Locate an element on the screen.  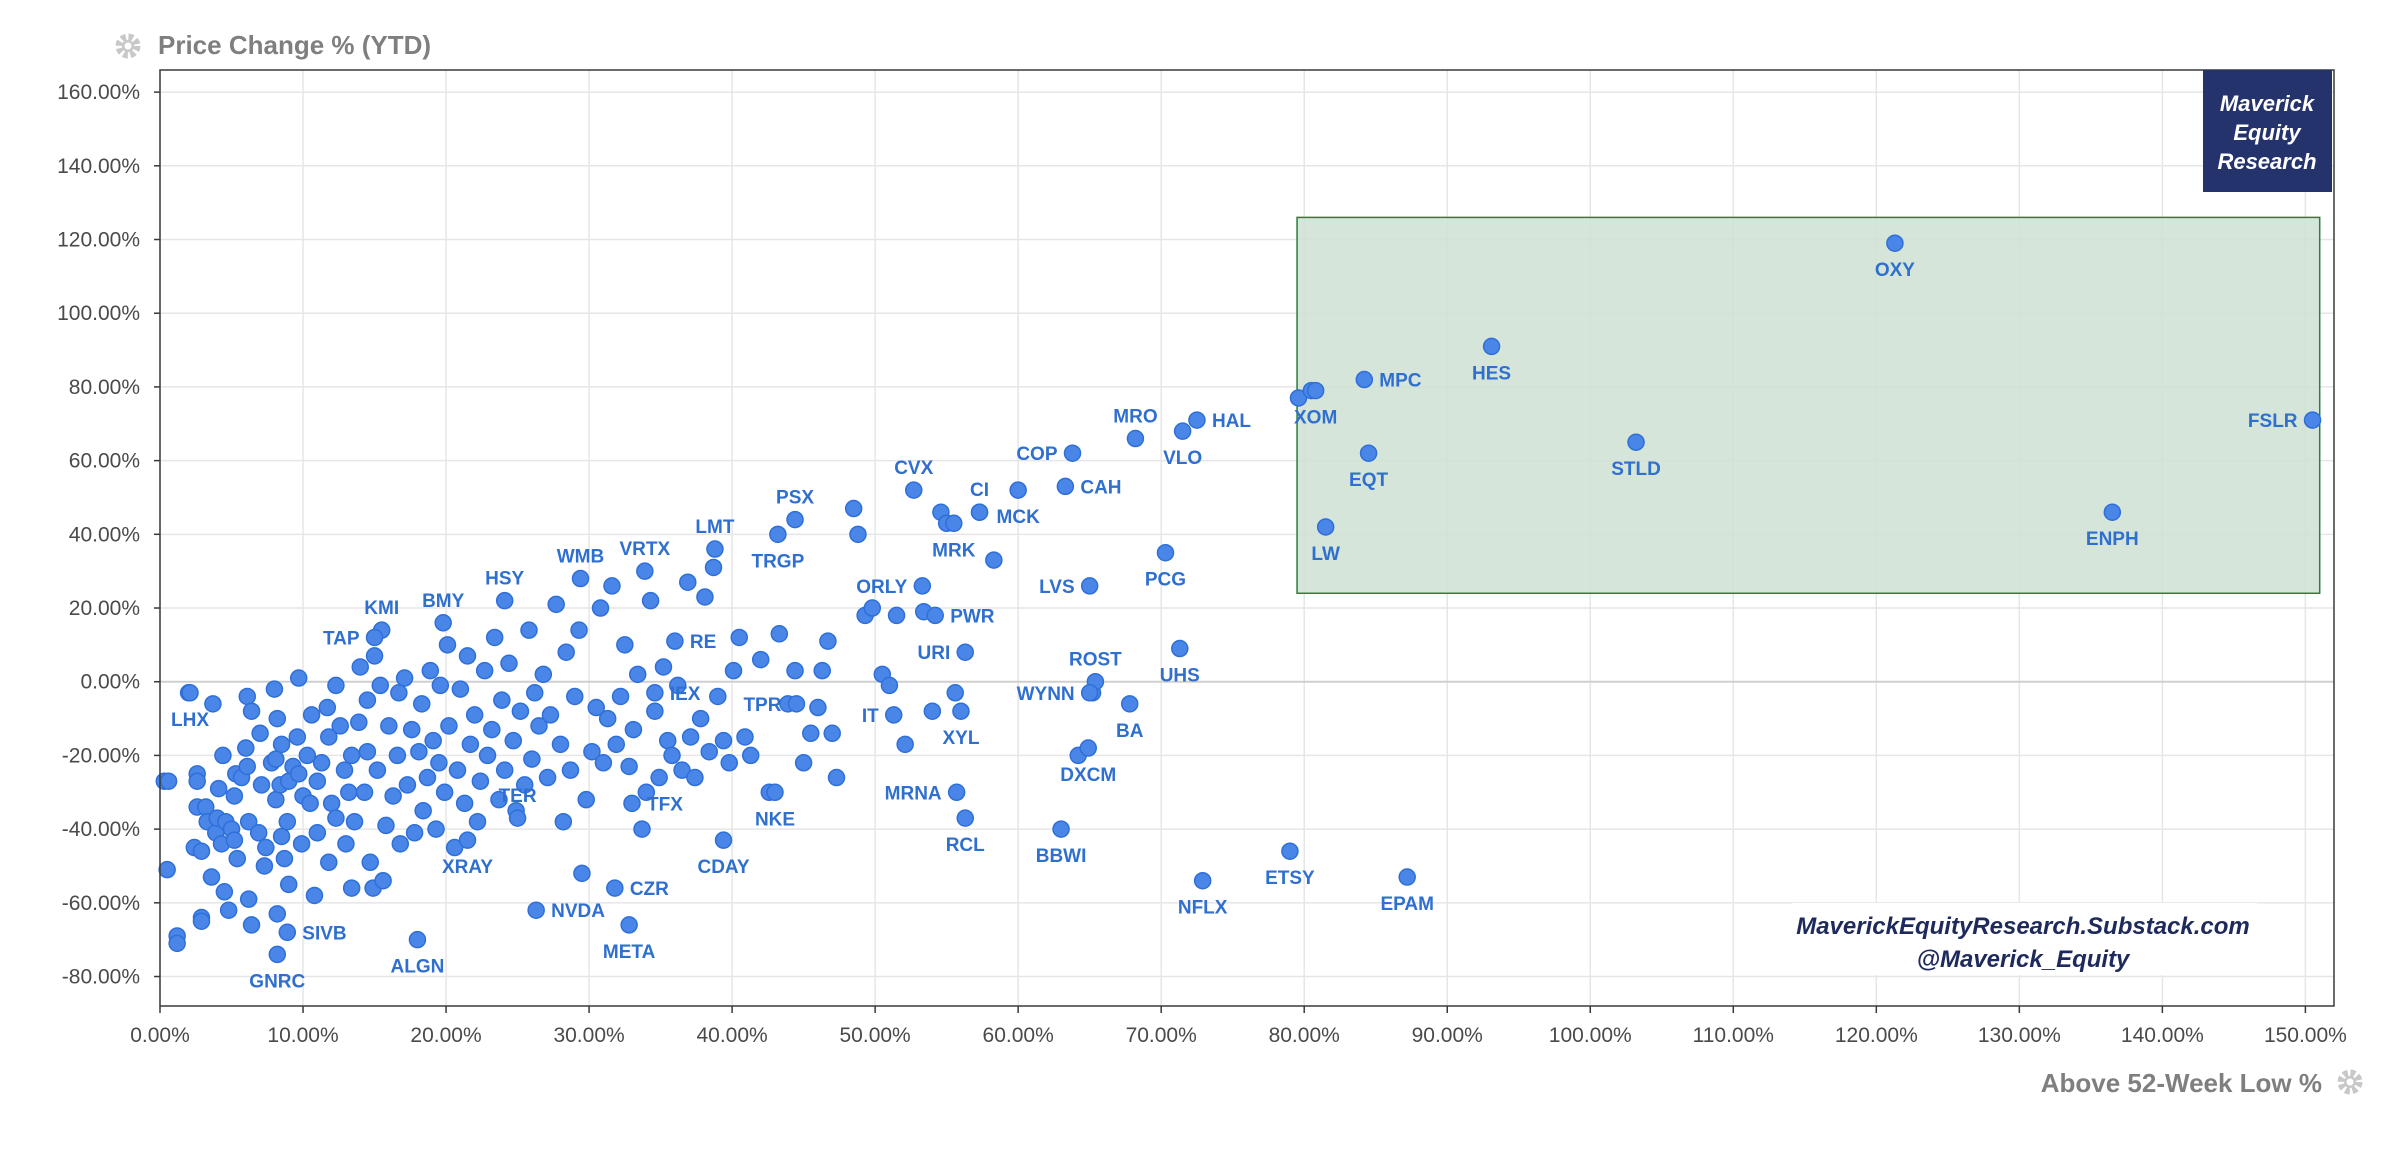
point-label-czr: CZR is located at coordinates (649, 889).